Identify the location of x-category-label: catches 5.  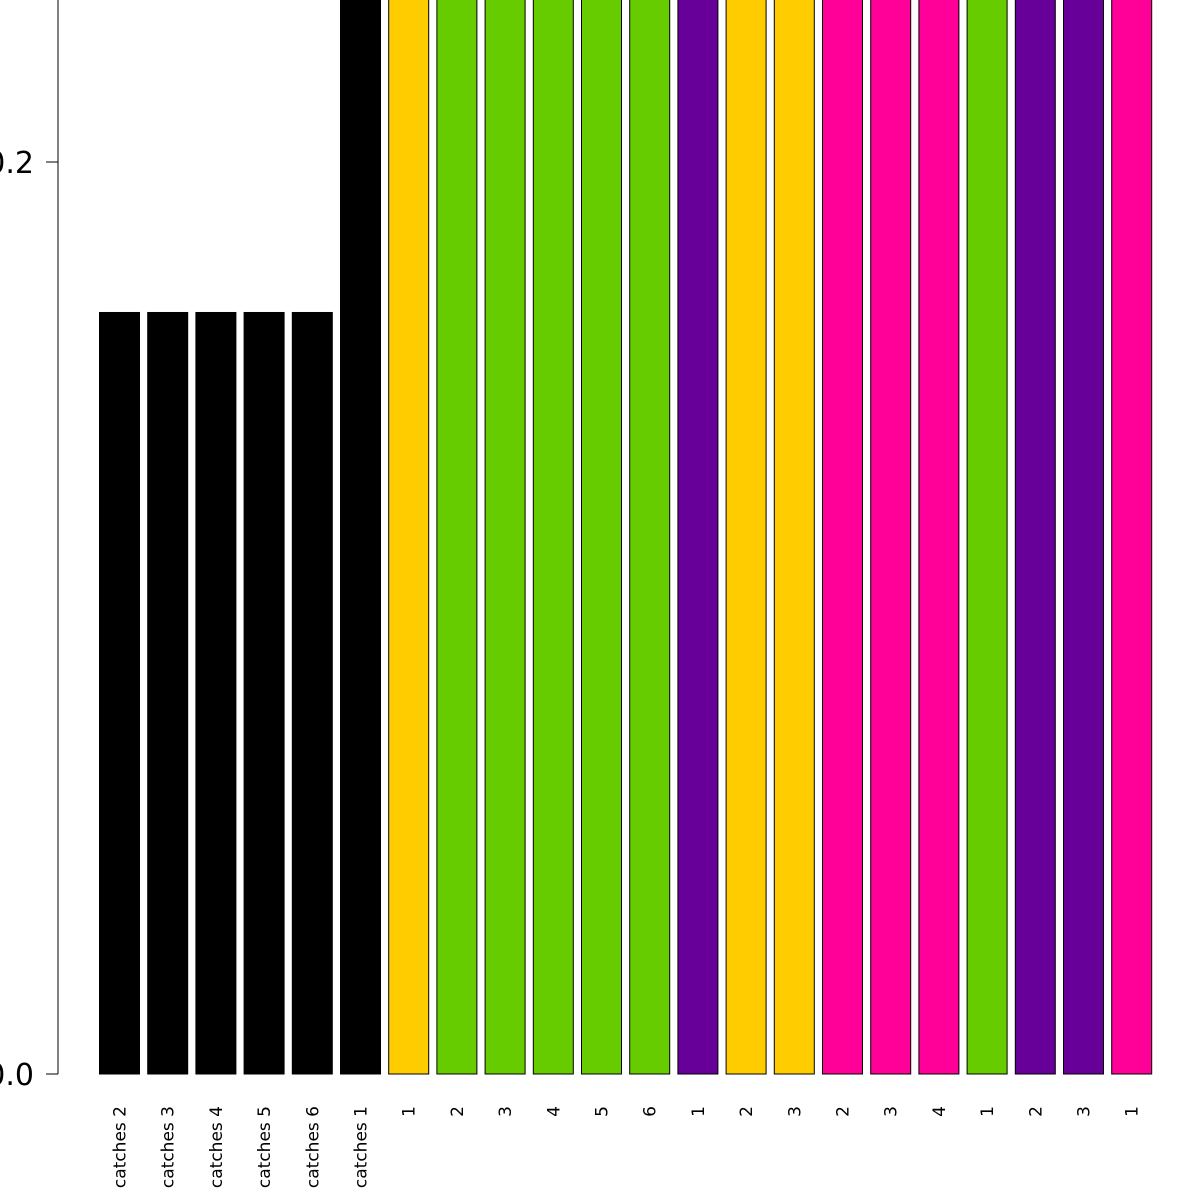
(265, 1147).